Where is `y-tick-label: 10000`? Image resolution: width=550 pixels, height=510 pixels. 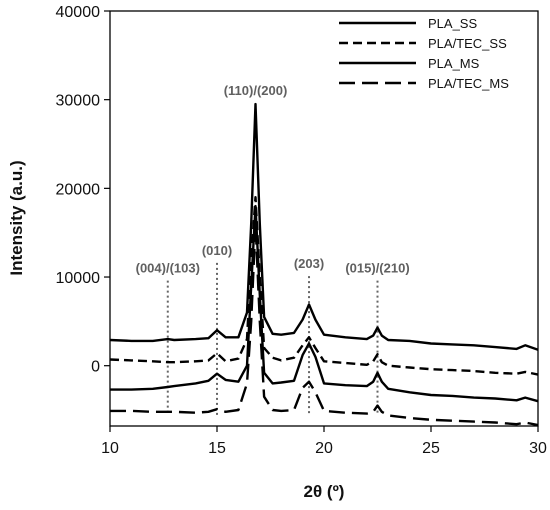 y-tick-label: 10000 is located at coordinates (78, 278).